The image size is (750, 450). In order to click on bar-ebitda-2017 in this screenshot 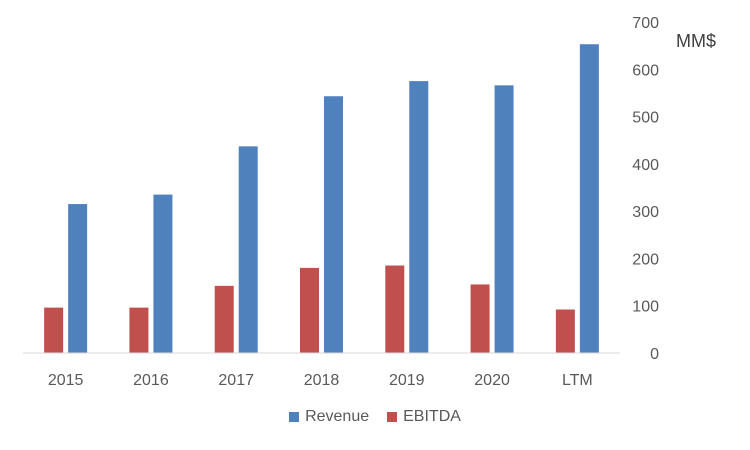, I will do `click(224, 319)`.